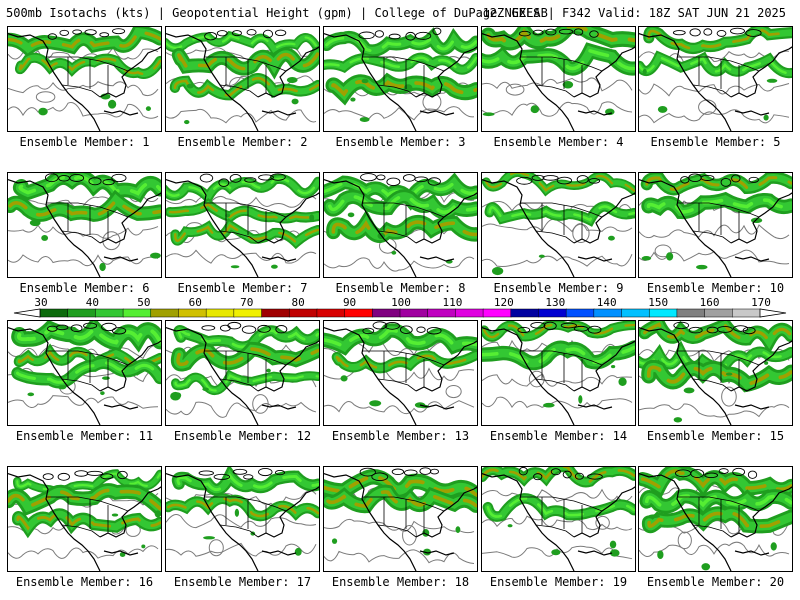 This screenshot has height=600, width=800. What do you see at coordinates (195, 302) in the screenshot?
I see `colorbar-tick-label: 60` at bounding box center [195, 302].